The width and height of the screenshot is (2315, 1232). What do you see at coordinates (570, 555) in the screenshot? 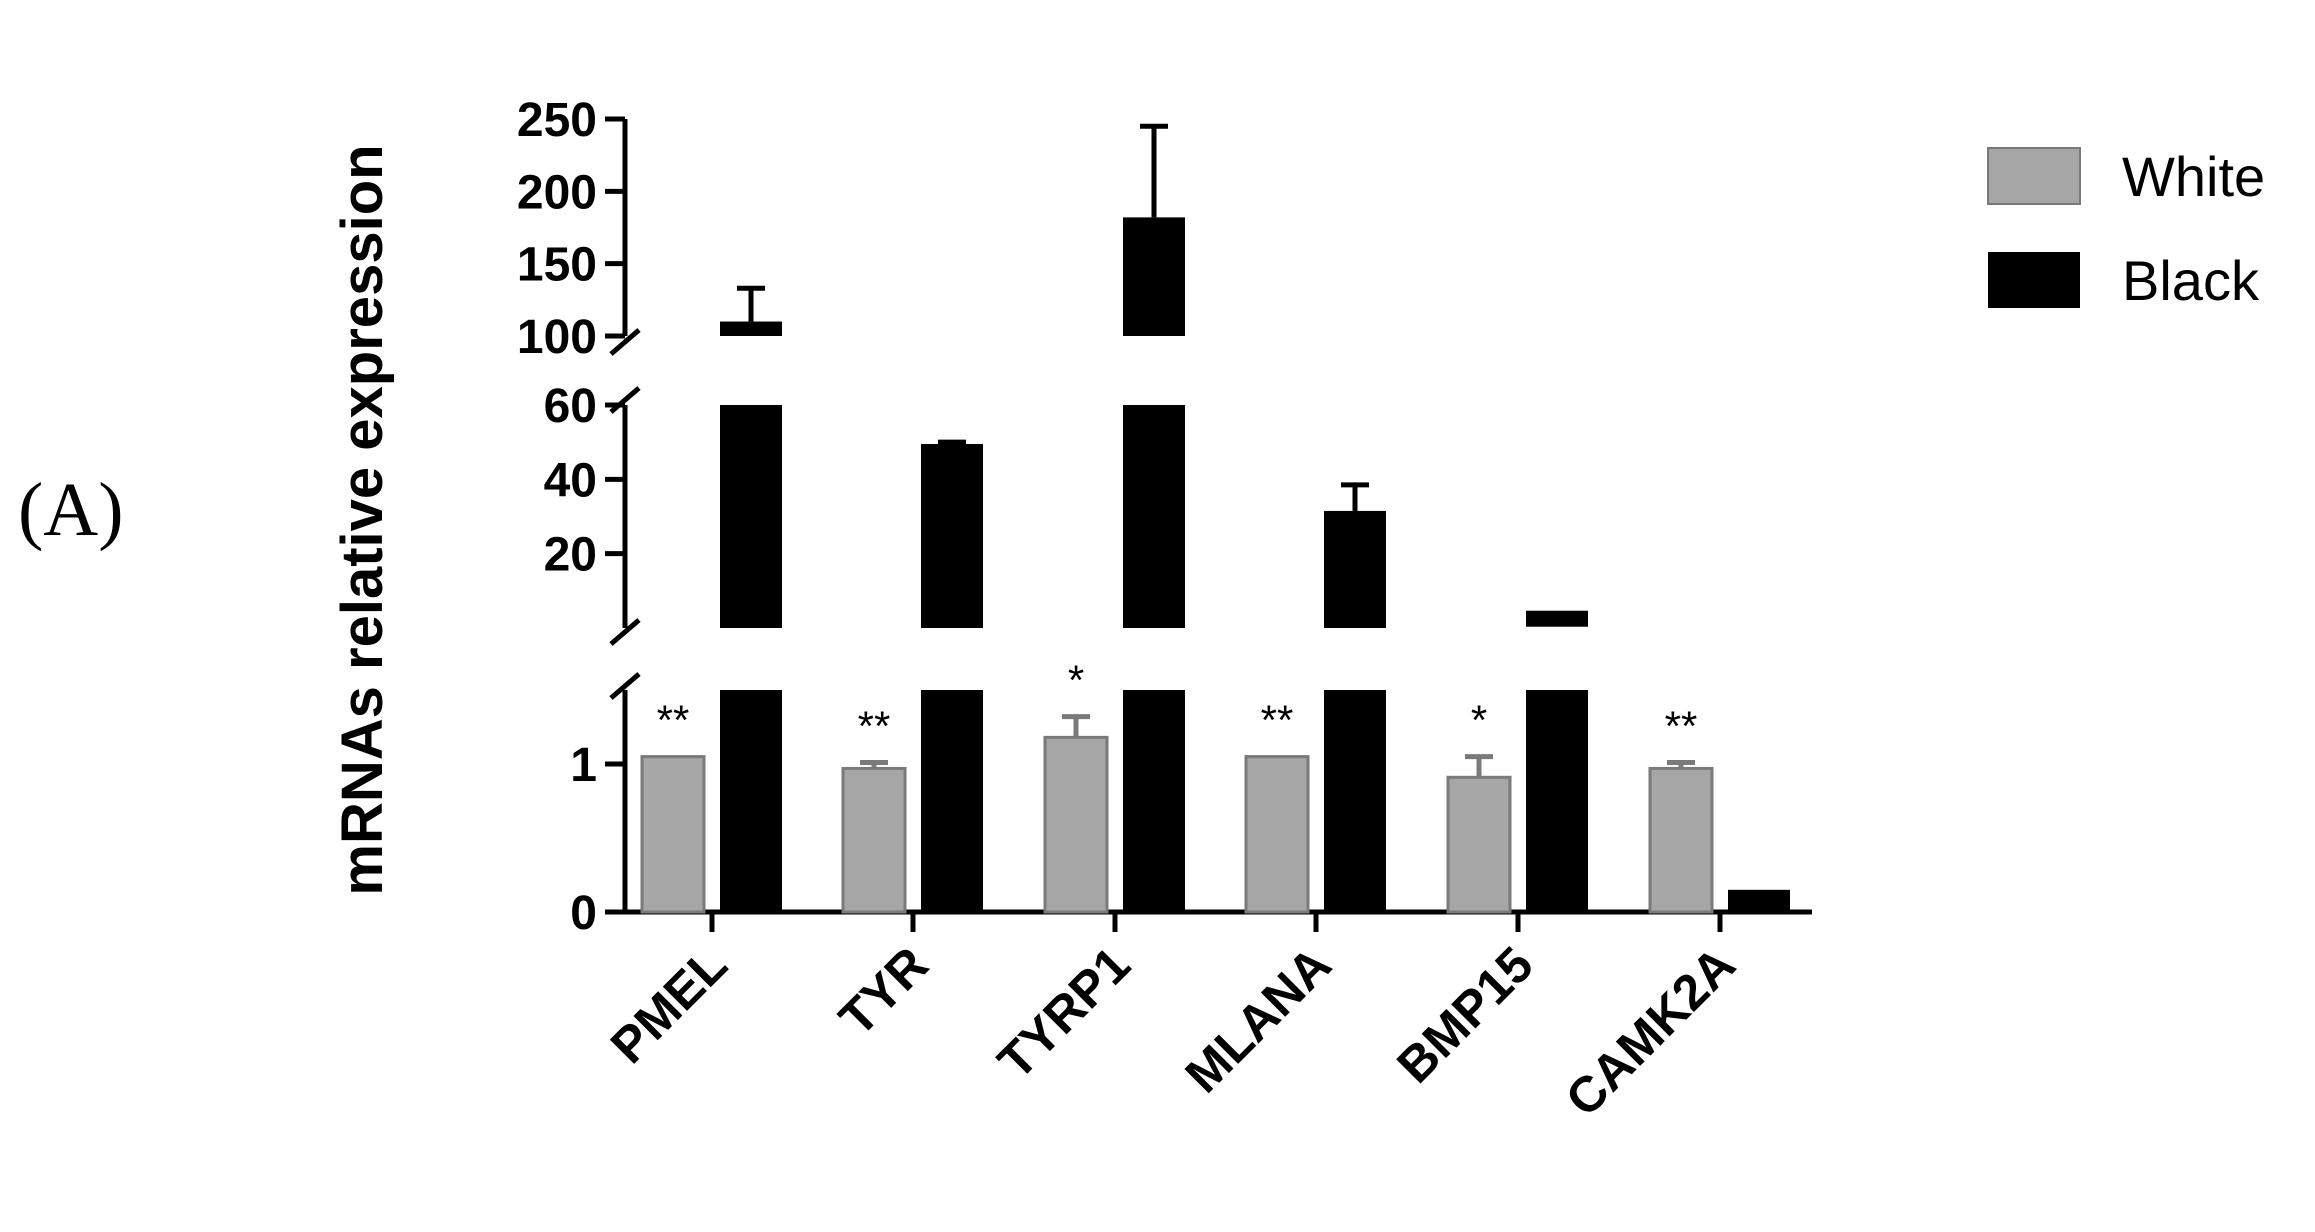
I see `y-tick-label: 20` at bounding box center [570, 555].